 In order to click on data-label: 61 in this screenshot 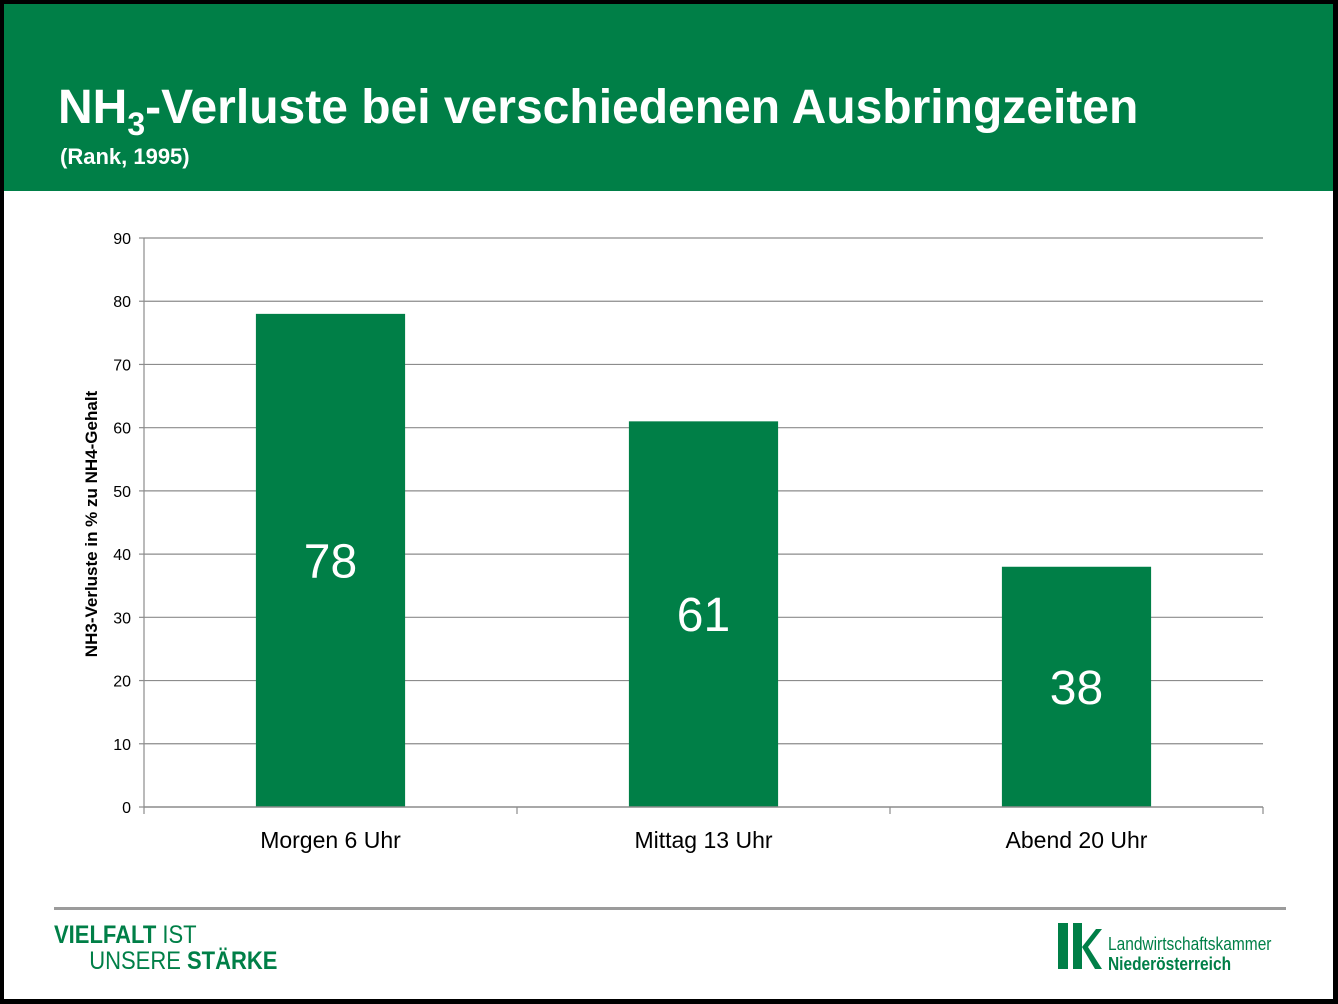, I will do `click(703, 615)`.